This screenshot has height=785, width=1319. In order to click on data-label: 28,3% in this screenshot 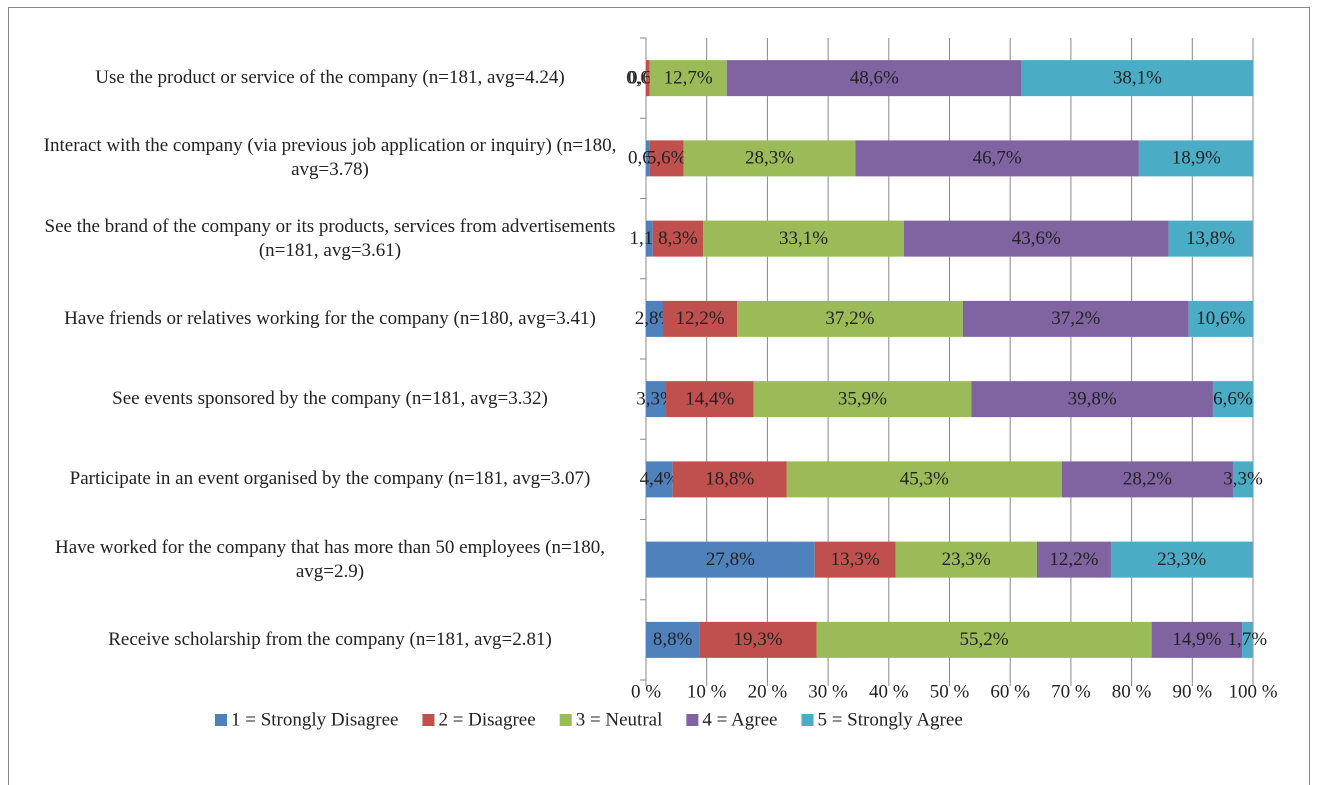, I will do `click(769, 158)`.